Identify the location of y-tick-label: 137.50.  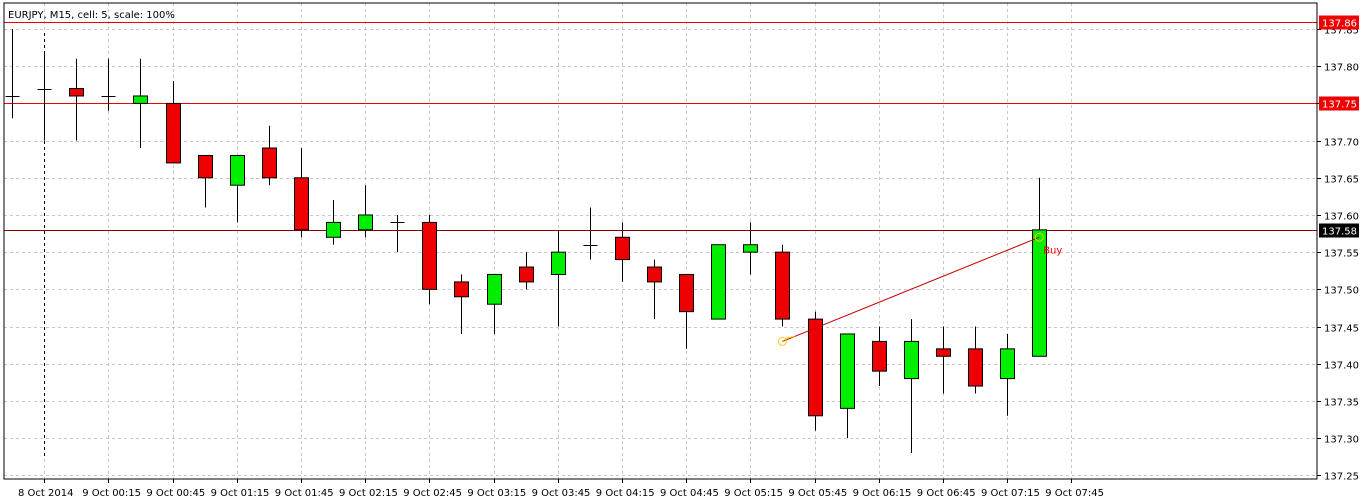
(1341, 291).